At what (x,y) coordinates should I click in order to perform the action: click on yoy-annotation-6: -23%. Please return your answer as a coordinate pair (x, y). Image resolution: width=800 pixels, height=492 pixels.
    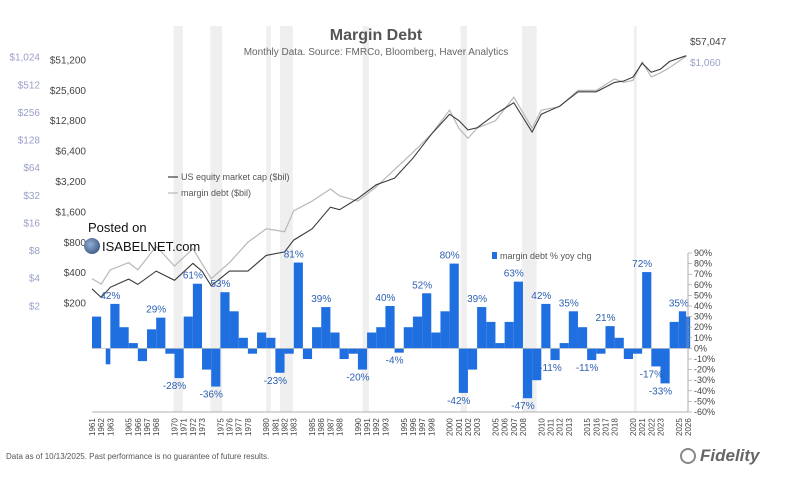
    Looking at the image, I should click on (275, 381).